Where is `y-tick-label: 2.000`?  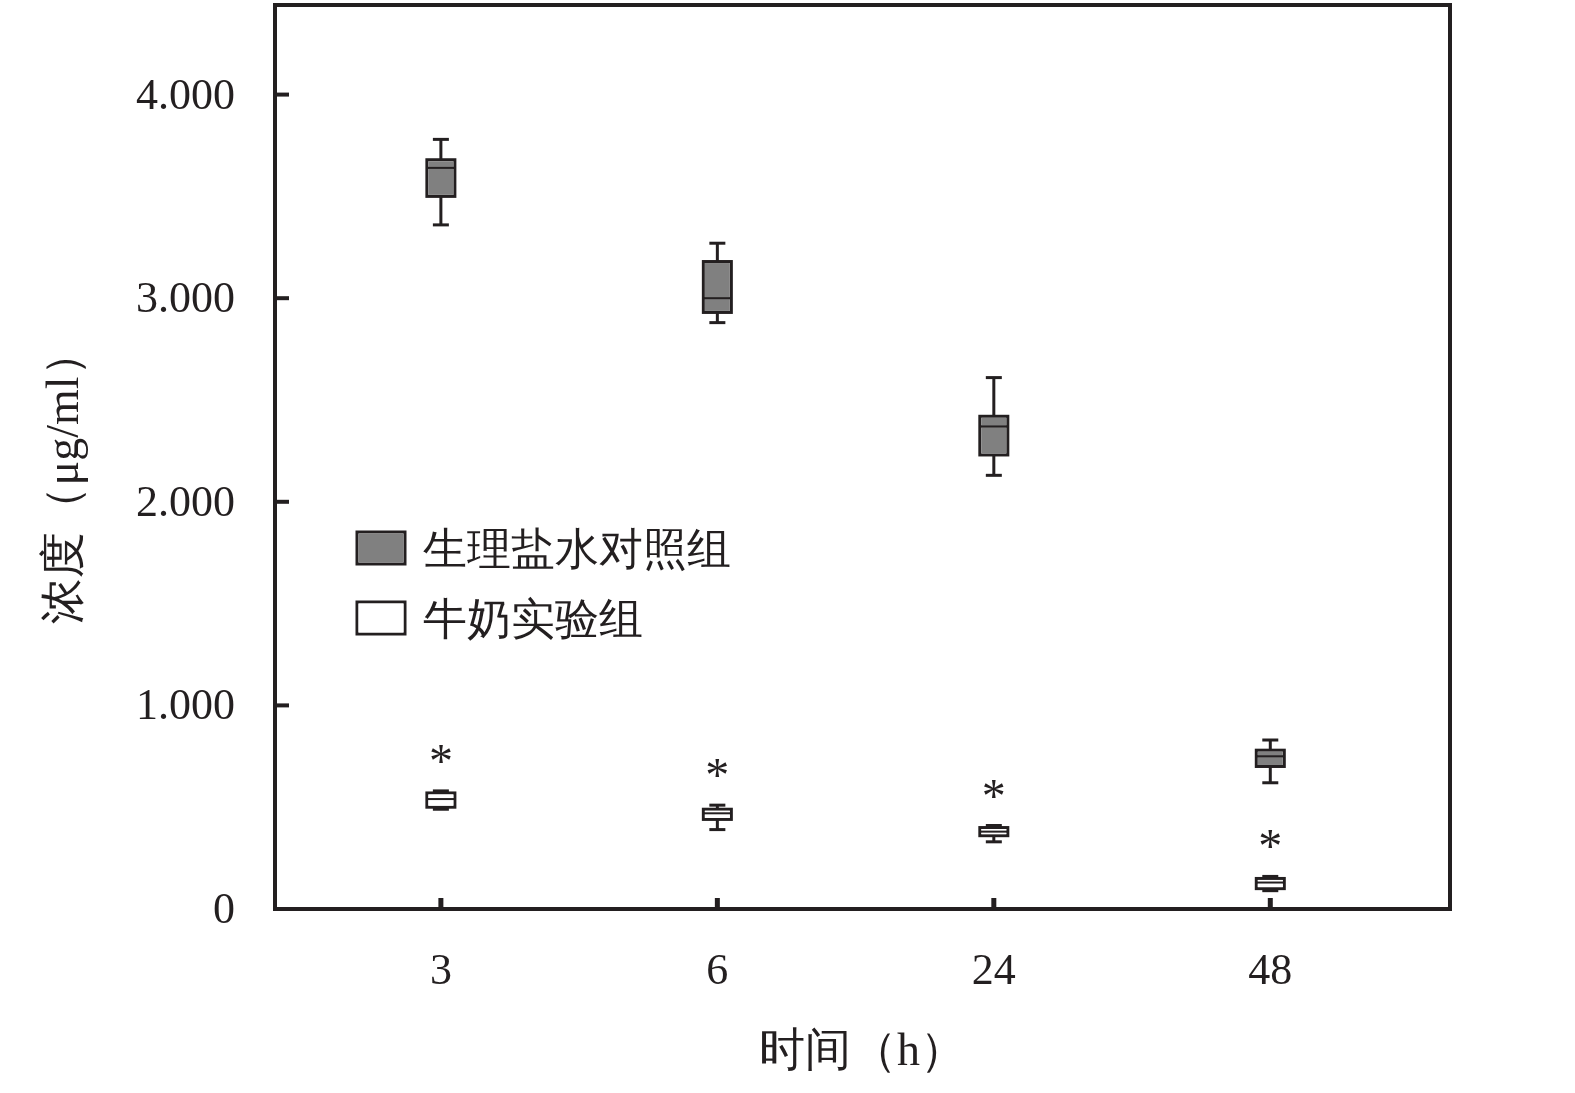
y-tick-label: 2.000 is located at coordinates (185, 501).